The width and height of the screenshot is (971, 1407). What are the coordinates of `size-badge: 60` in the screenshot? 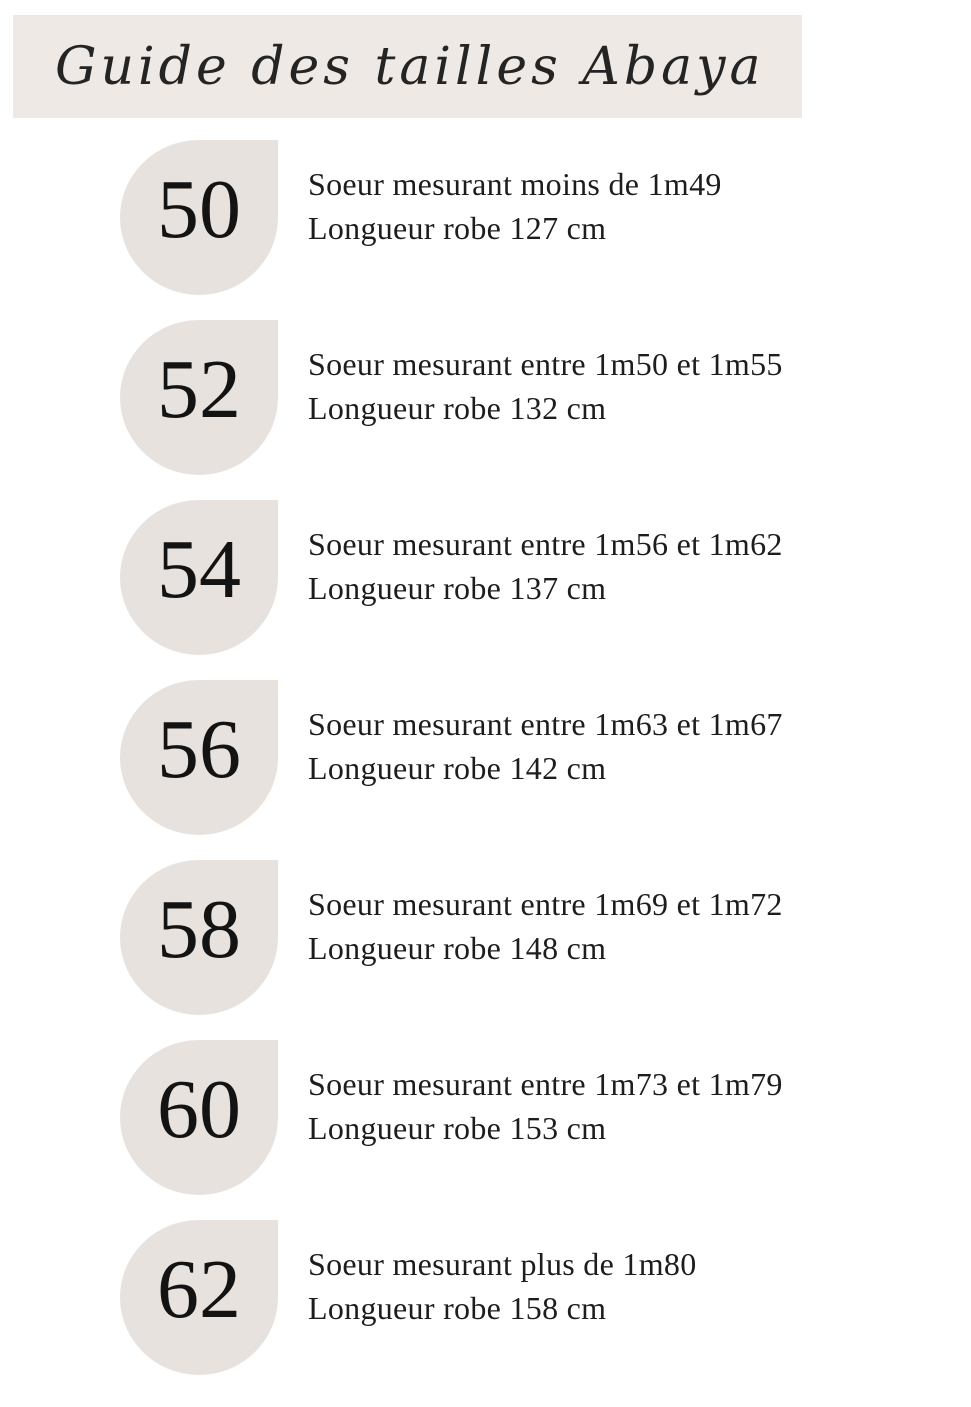 It's located at (199, 1117).